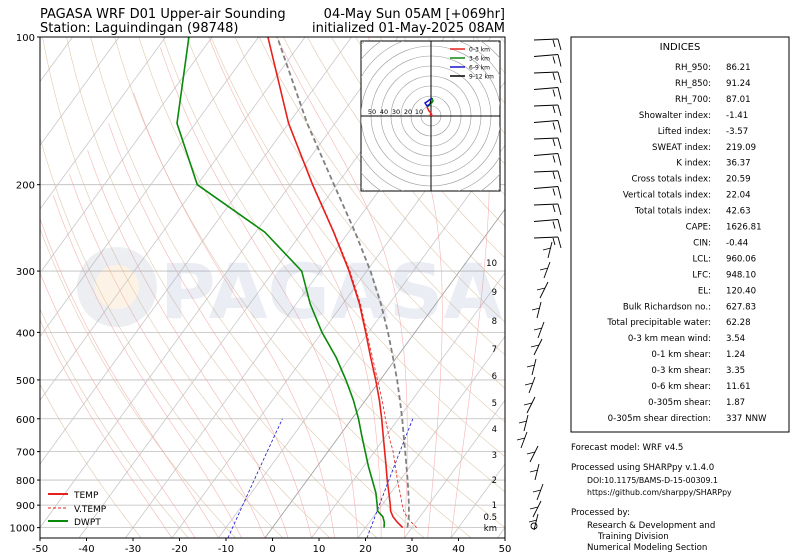 The height and width of the screenshot is (560, 802). I want to click on footer-processed-by: Processed by:, so click(600, 513).